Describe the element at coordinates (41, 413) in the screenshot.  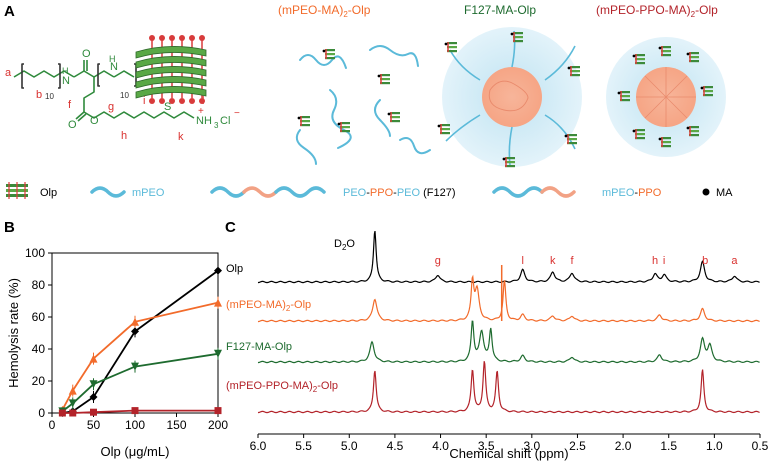
I see `y-tick-label: 0` at that location.